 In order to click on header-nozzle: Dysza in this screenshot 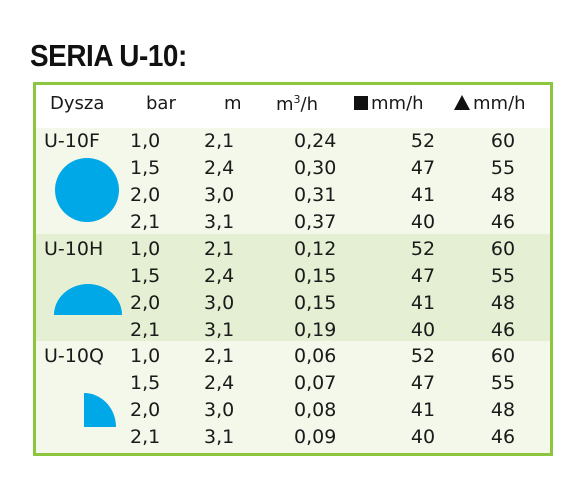, I will do `click(77, 103)`.